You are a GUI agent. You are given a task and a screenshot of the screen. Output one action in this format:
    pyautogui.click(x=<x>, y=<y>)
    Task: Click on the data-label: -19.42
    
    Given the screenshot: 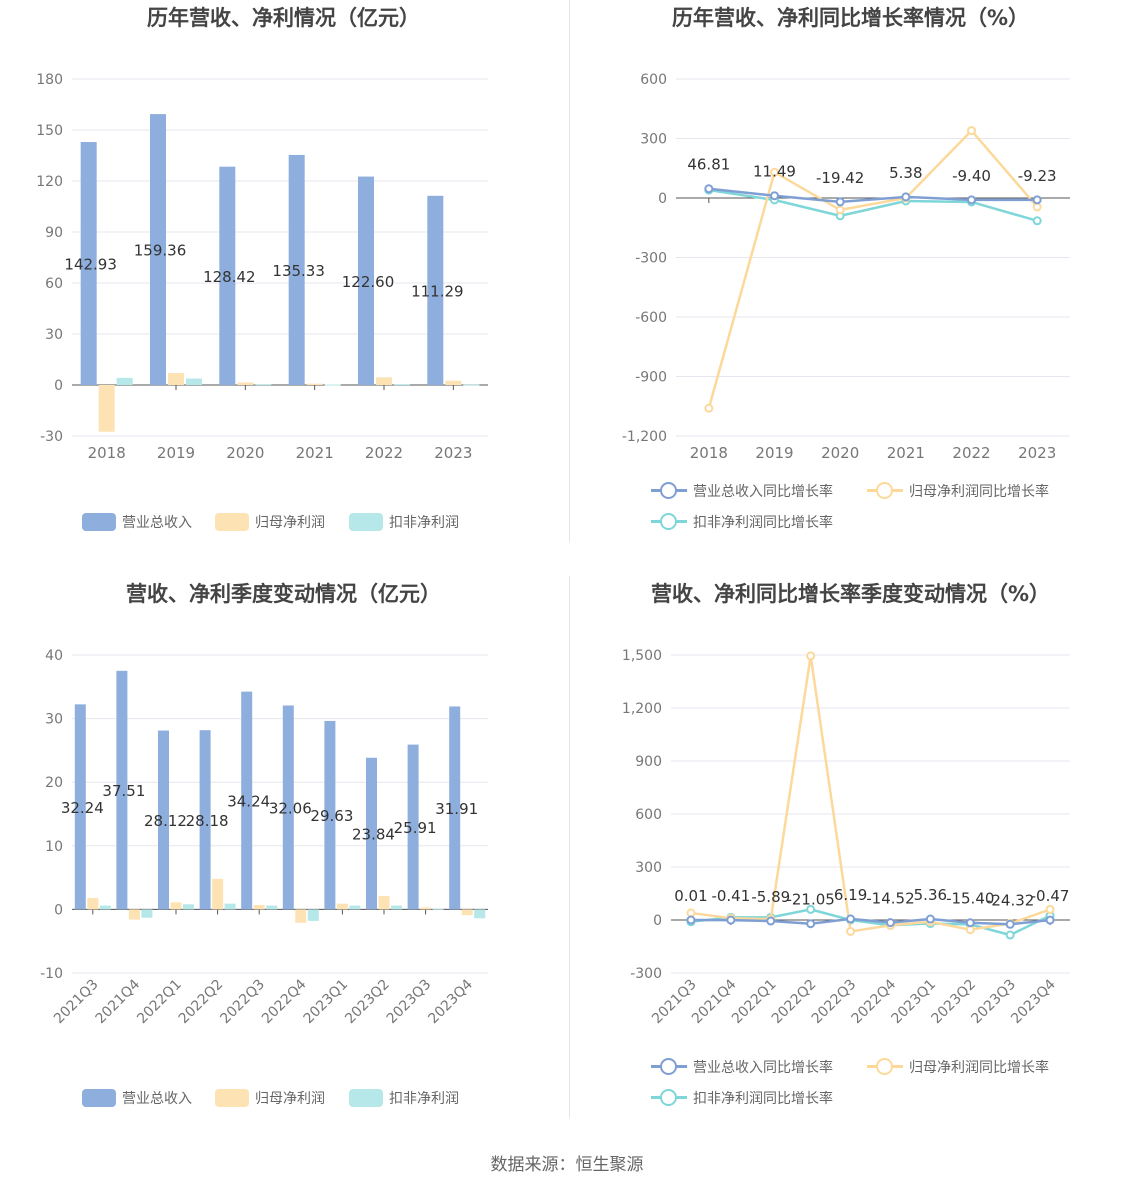 What is the action you would take?
    pyautogui.click(x=840, y=178)
    